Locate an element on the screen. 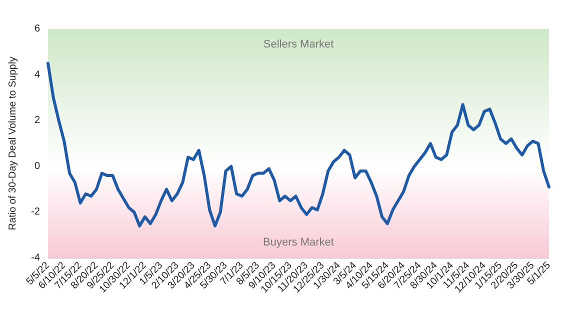 This screenshot has height=324, width=576. y-tick-label: 0 is located at coordinates (37, 166).